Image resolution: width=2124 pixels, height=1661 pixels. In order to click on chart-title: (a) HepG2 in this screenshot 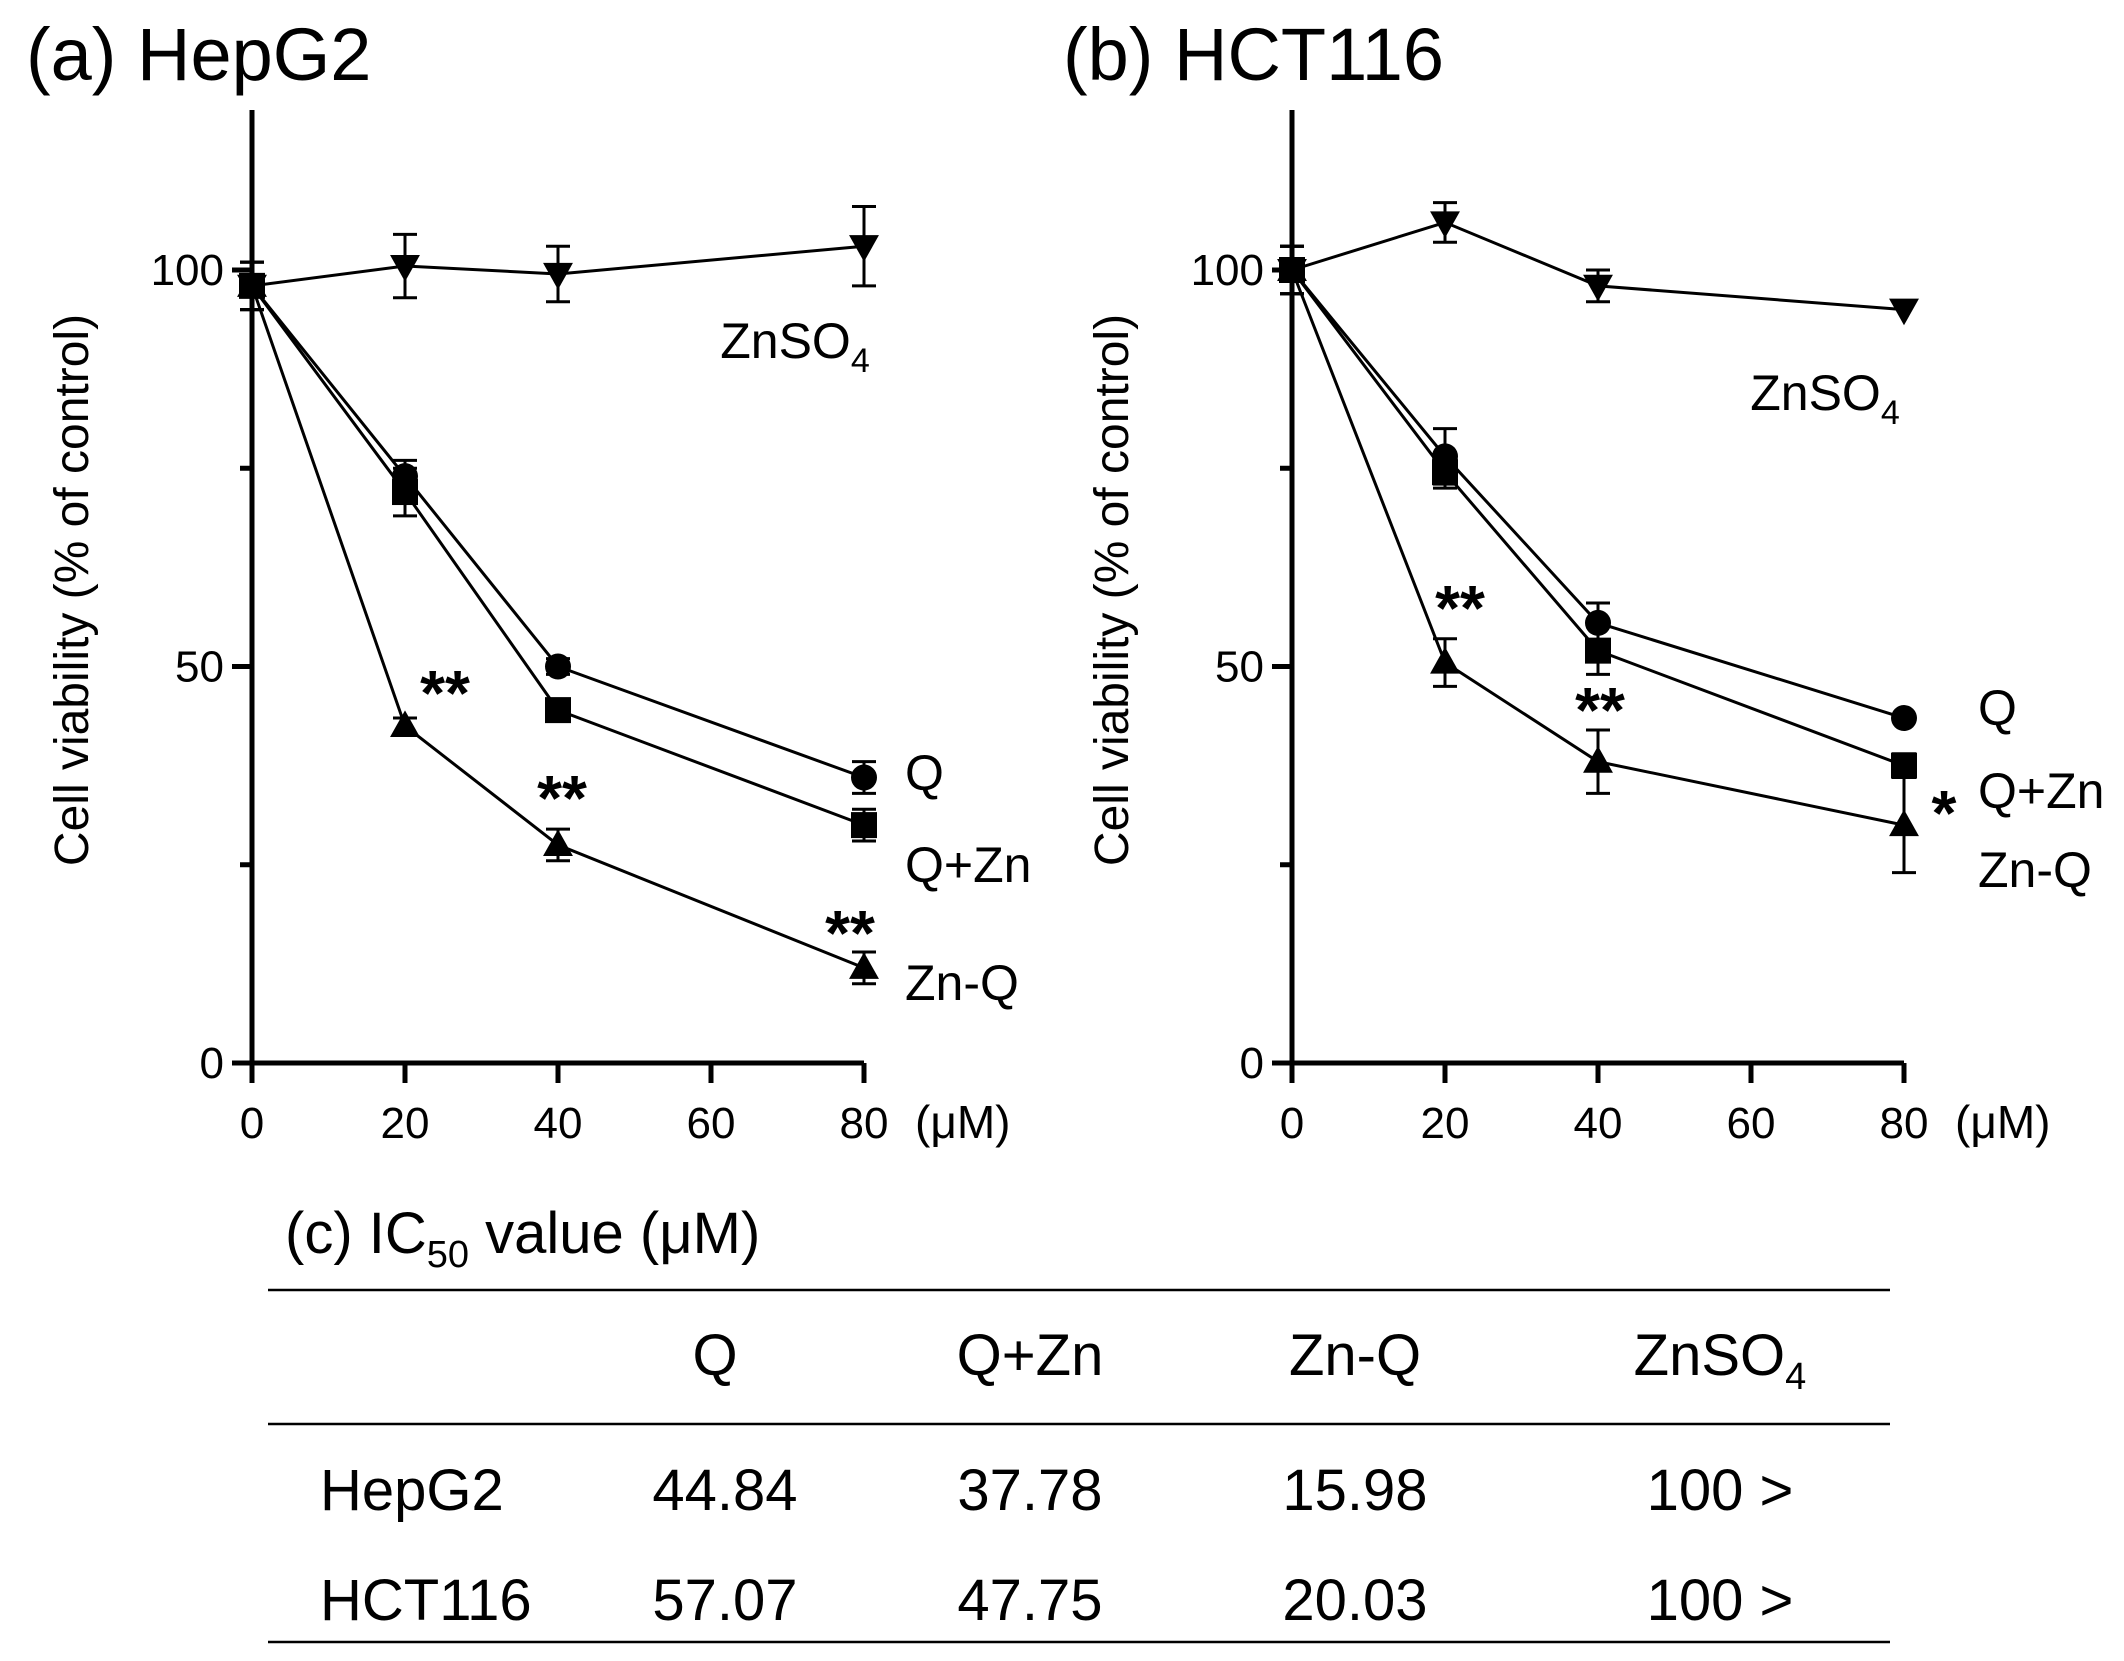, I will do `click(198, 54)`.